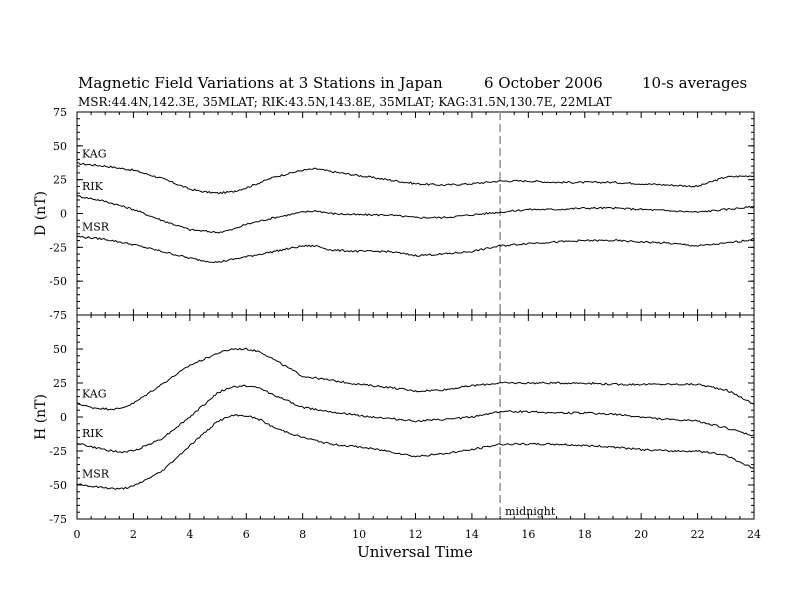 The image size is (792, 612). What do you see at coordinates (60, 349) in the screenshot?
I see `h-y-tick-label: 50` at bounding box center [60, 349].